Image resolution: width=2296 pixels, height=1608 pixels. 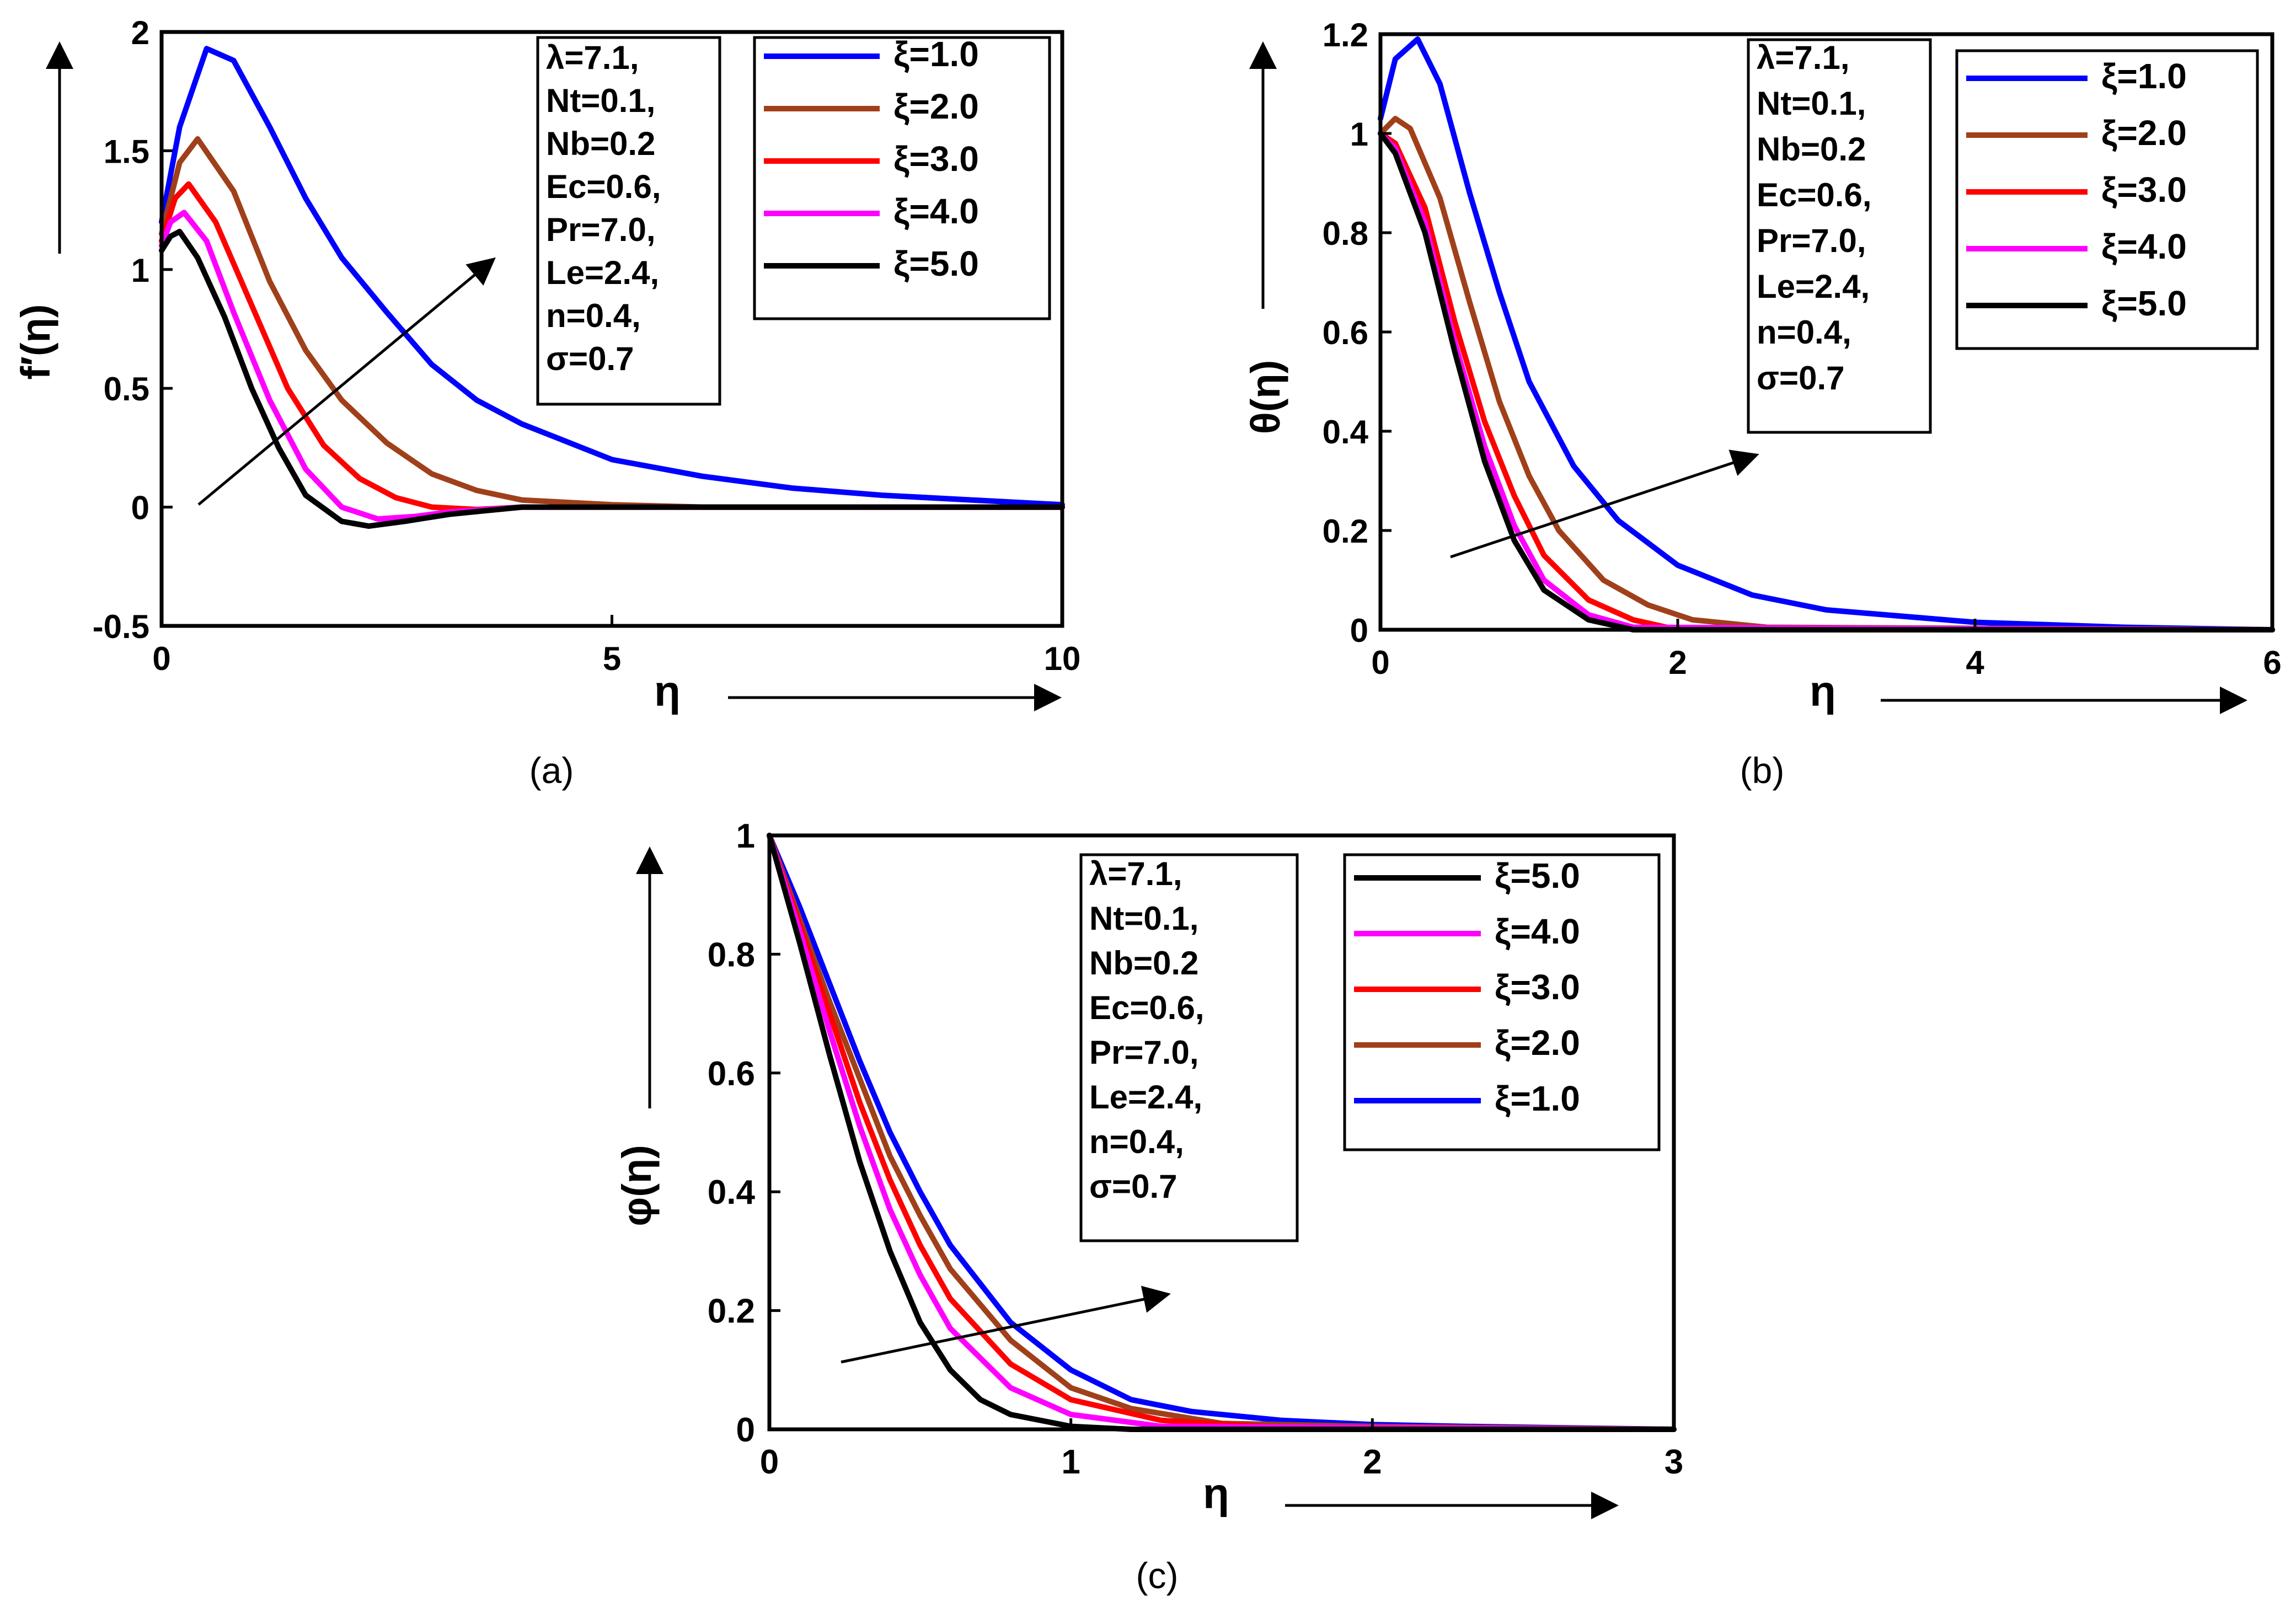 What do you see at coordinates (2144, 133) in the screenshot?
I see `panel-b-legend-label: ξ=2.0` at bounding box center [2144, 133].